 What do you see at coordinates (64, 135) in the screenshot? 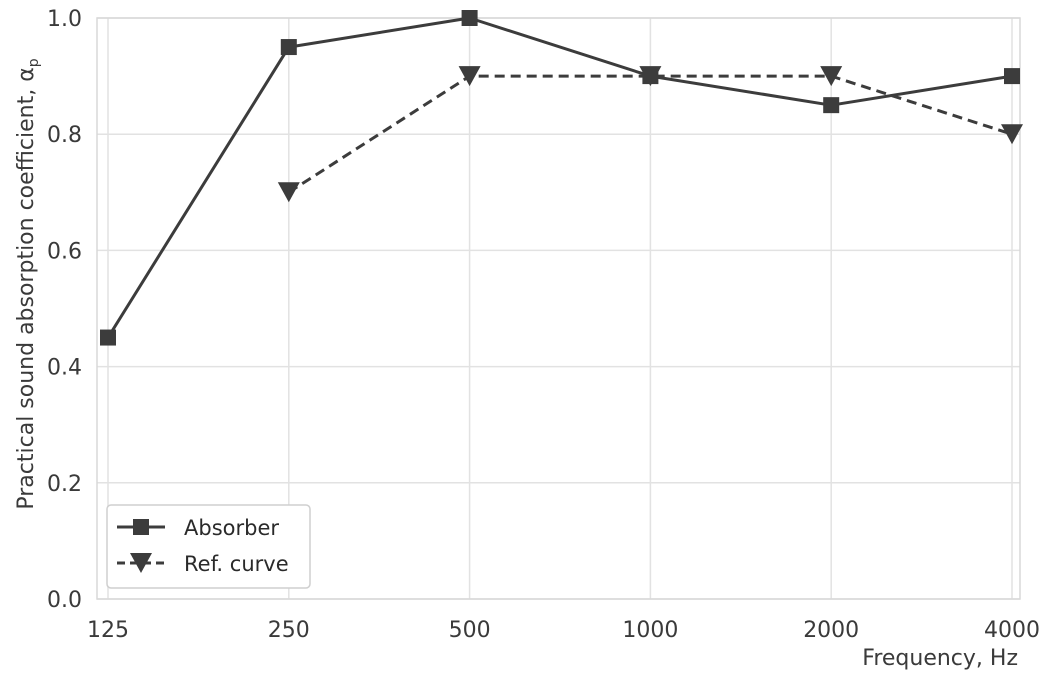
I see `y-tick-label: 0.8` at bounding box center [64, 135].